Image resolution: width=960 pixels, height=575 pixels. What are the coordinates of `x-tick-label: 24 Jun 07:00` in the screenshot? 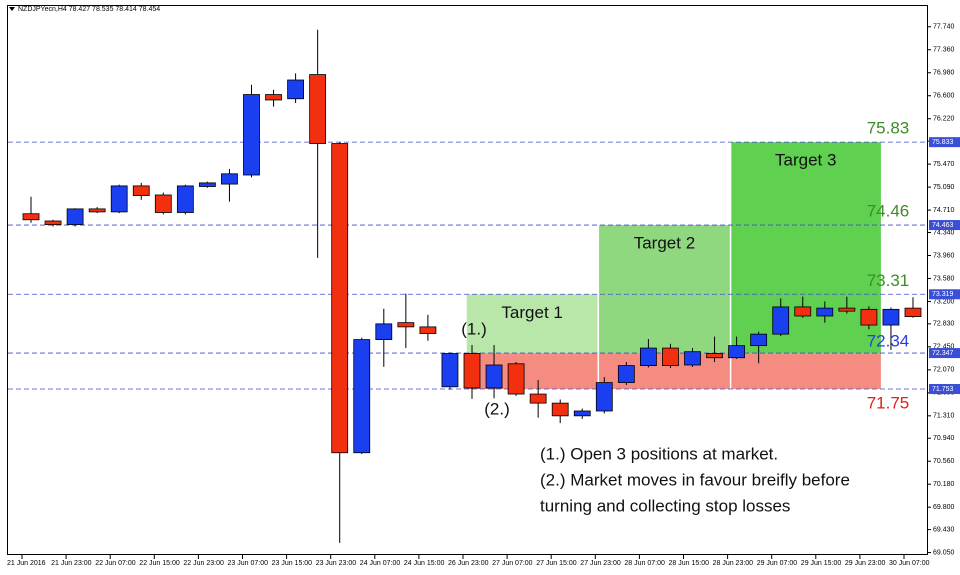 It's located at (380, 563).